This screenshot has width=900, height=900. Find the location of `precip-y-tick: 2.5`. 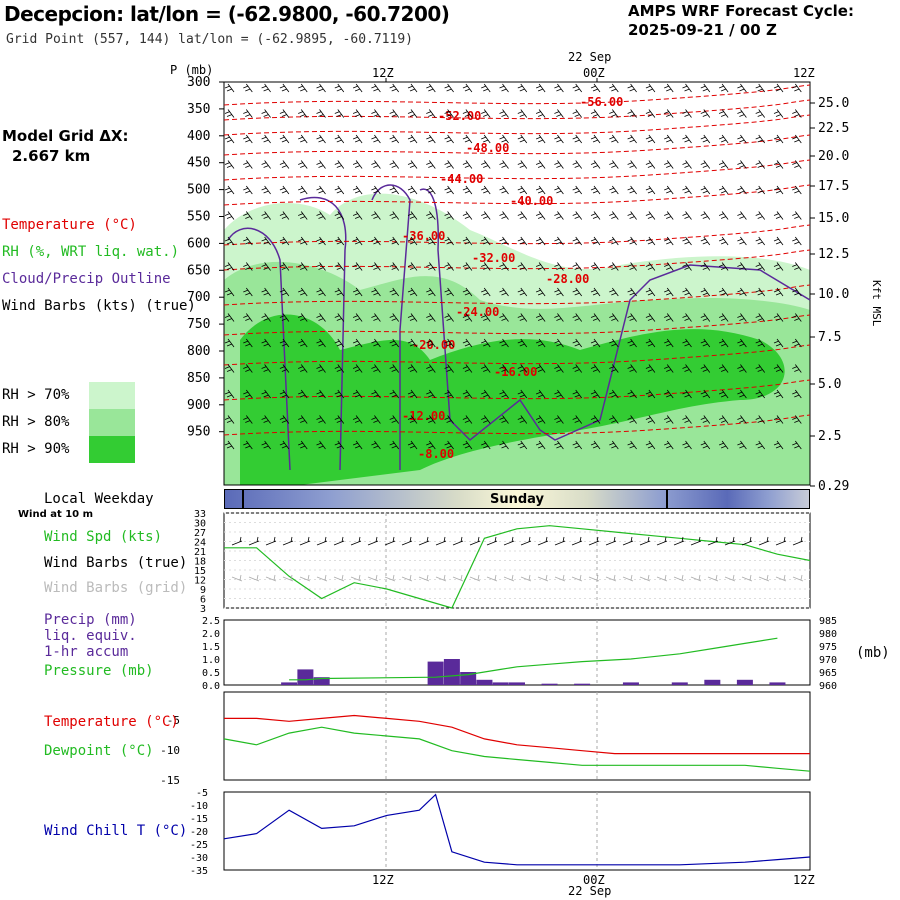

precip-y-tick: 2.5 is located at coordinates (211, 621).